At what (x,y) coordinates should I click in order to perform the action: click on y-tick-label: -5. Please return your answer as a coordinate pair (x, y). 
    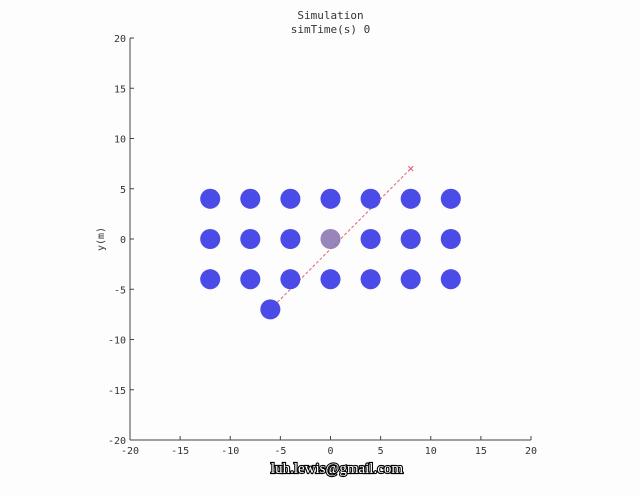
    Looking at the image, I should click on (120, 290).